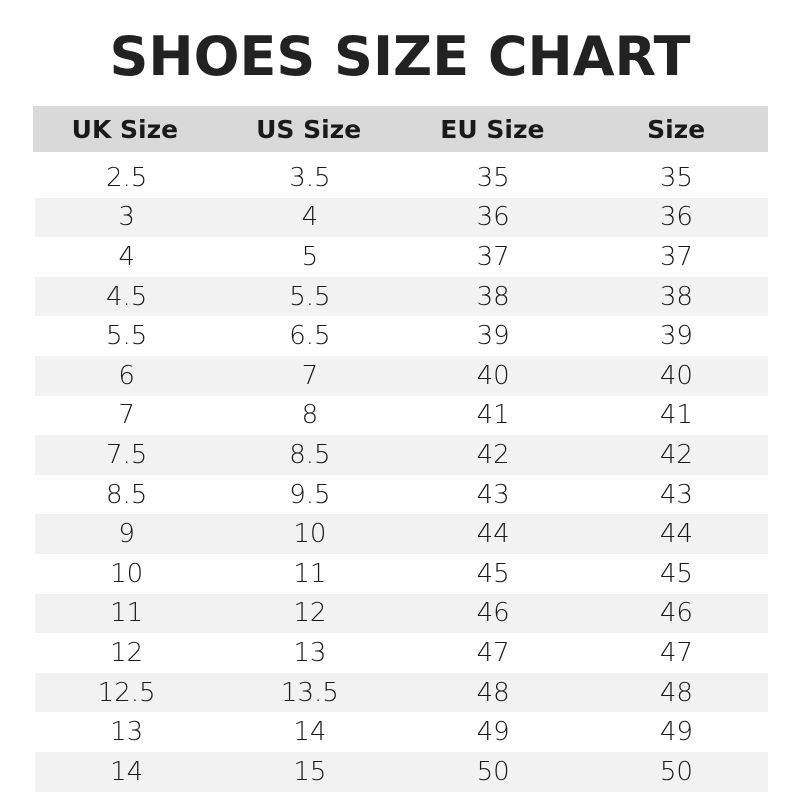 The image size is (800, 800). I want to click on size-cell: 40, so click(676, 375).